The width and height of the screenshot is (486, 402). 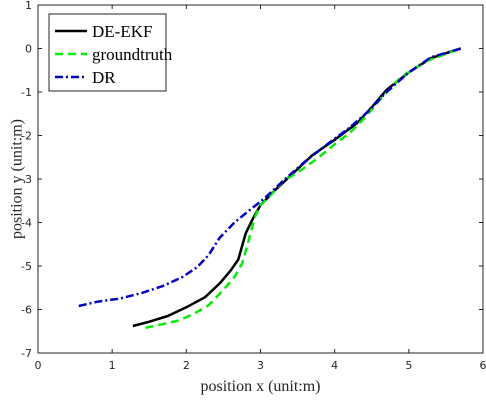 What do you see at coordinates (26, 266) in the screenshot?
I see `y-tick-label: -5` at bounding box center [26, 266].